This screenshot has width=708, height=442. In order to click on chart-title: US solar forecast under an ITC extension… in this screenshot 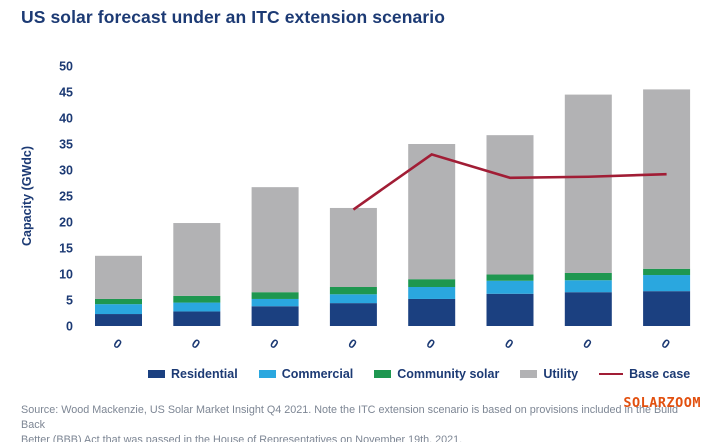, I will do `click(233, 17)`.